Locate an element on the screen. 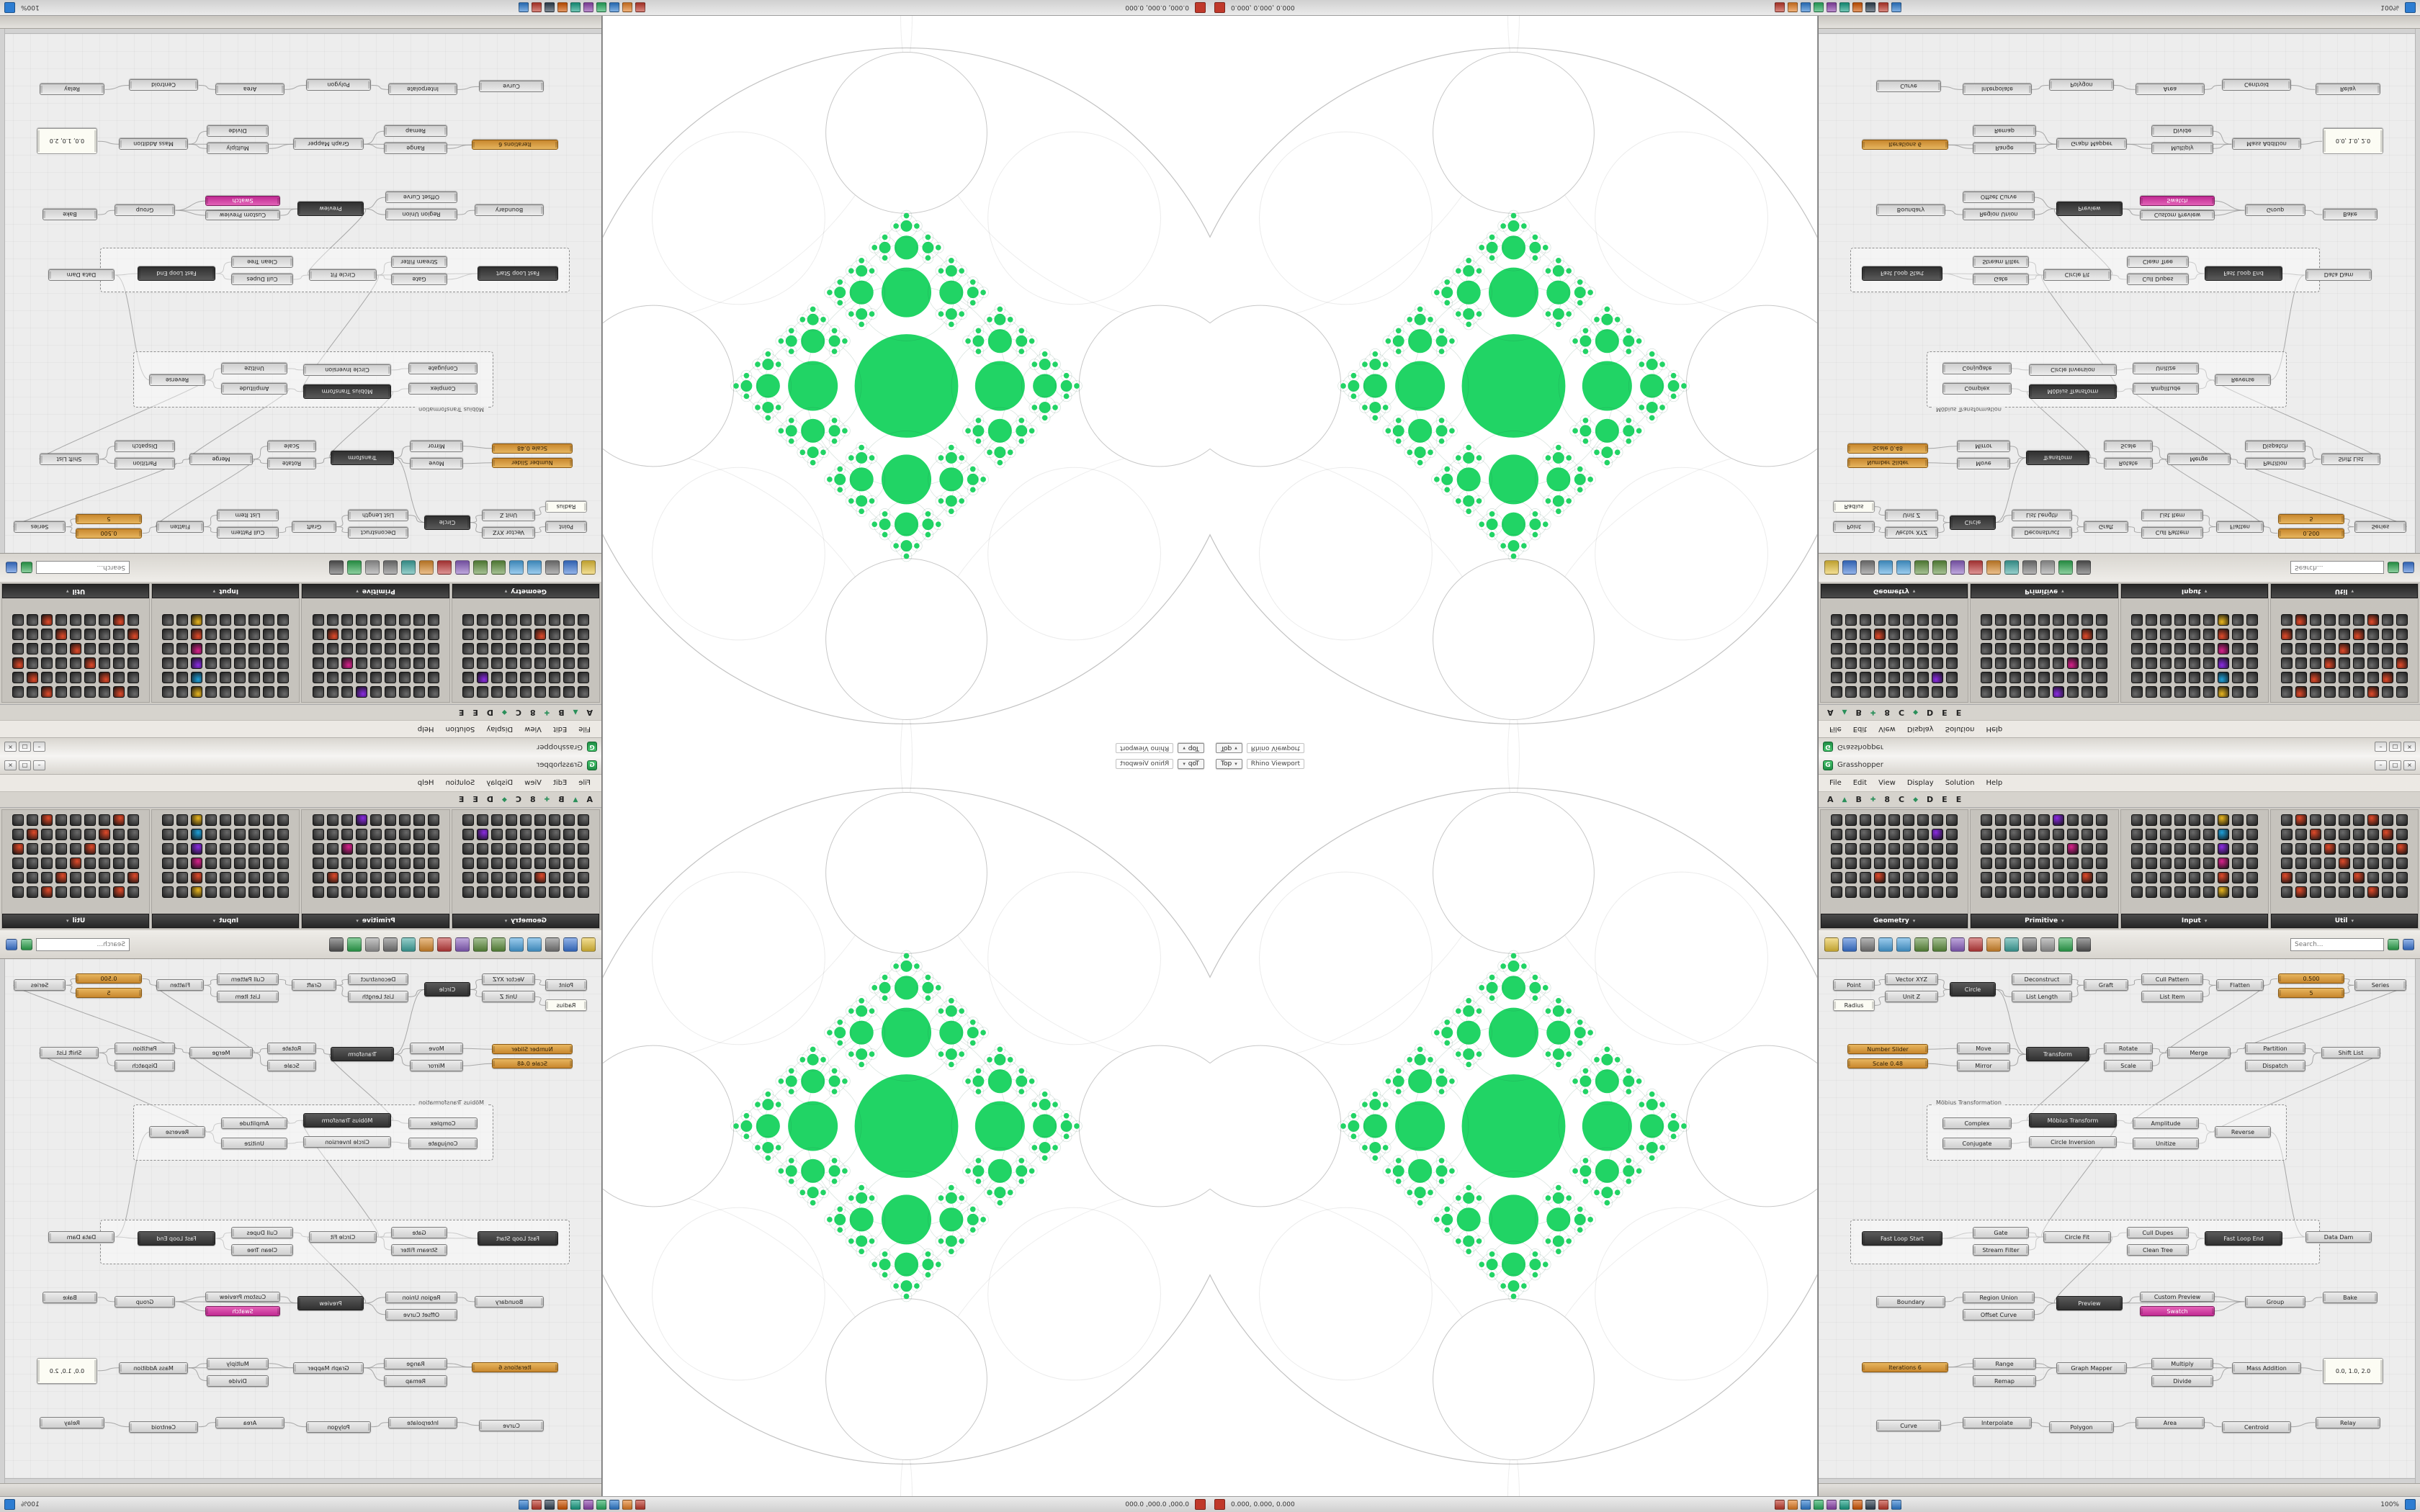 The height and width of the screenshot is (1512, 2420). redo-icon is located at coordinates (1903, 944).